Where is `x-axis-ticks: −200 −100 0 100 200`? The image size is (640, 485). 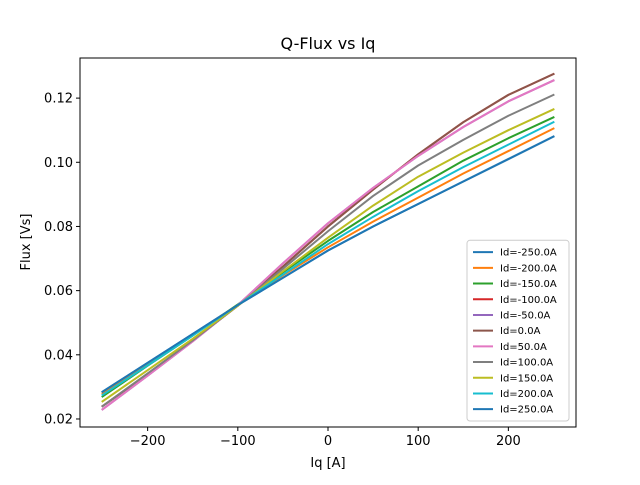
x-axis-ticks: −200 −100 0 100 200 is located at coordinates (325, 438).